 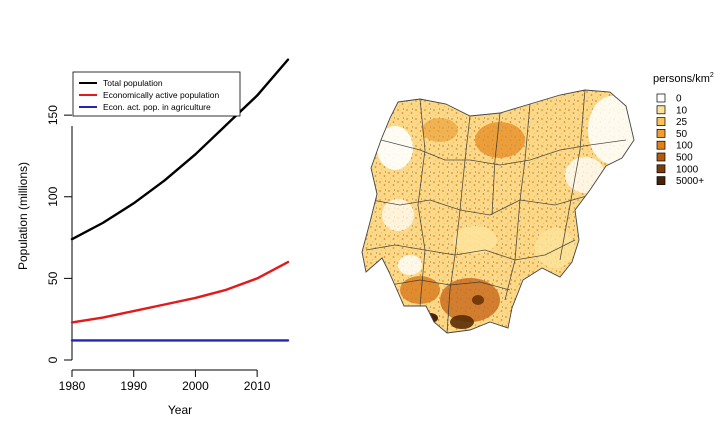 What do you see at coordinates (395, 148) in the screenshot?
I see `map-sparse-region-northwest` at bounding box center [395, 148].